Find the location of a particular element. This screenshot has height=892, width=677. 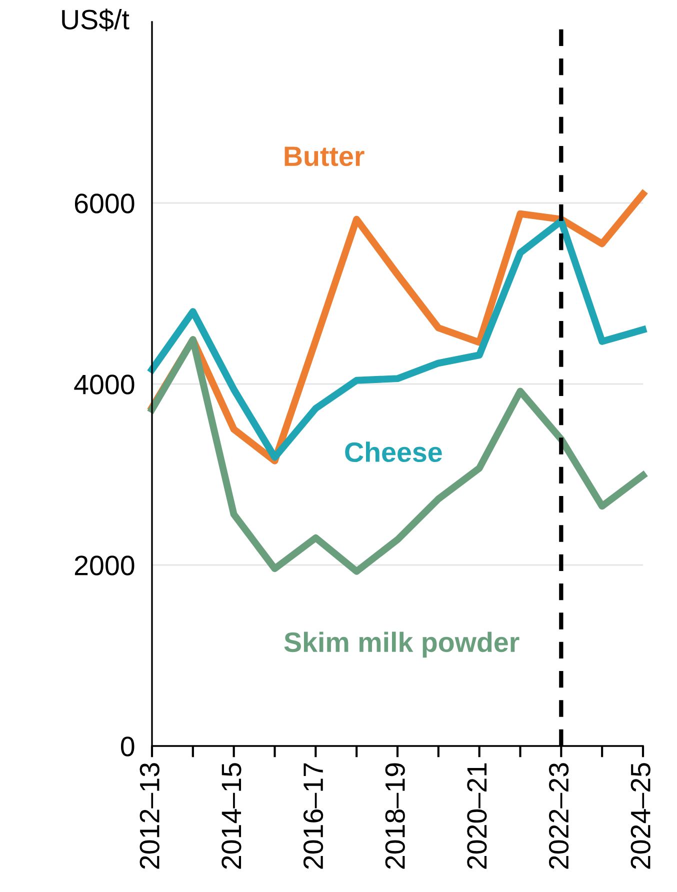

x-tick-label: 2020–21 is located at coordinates (477, 816).